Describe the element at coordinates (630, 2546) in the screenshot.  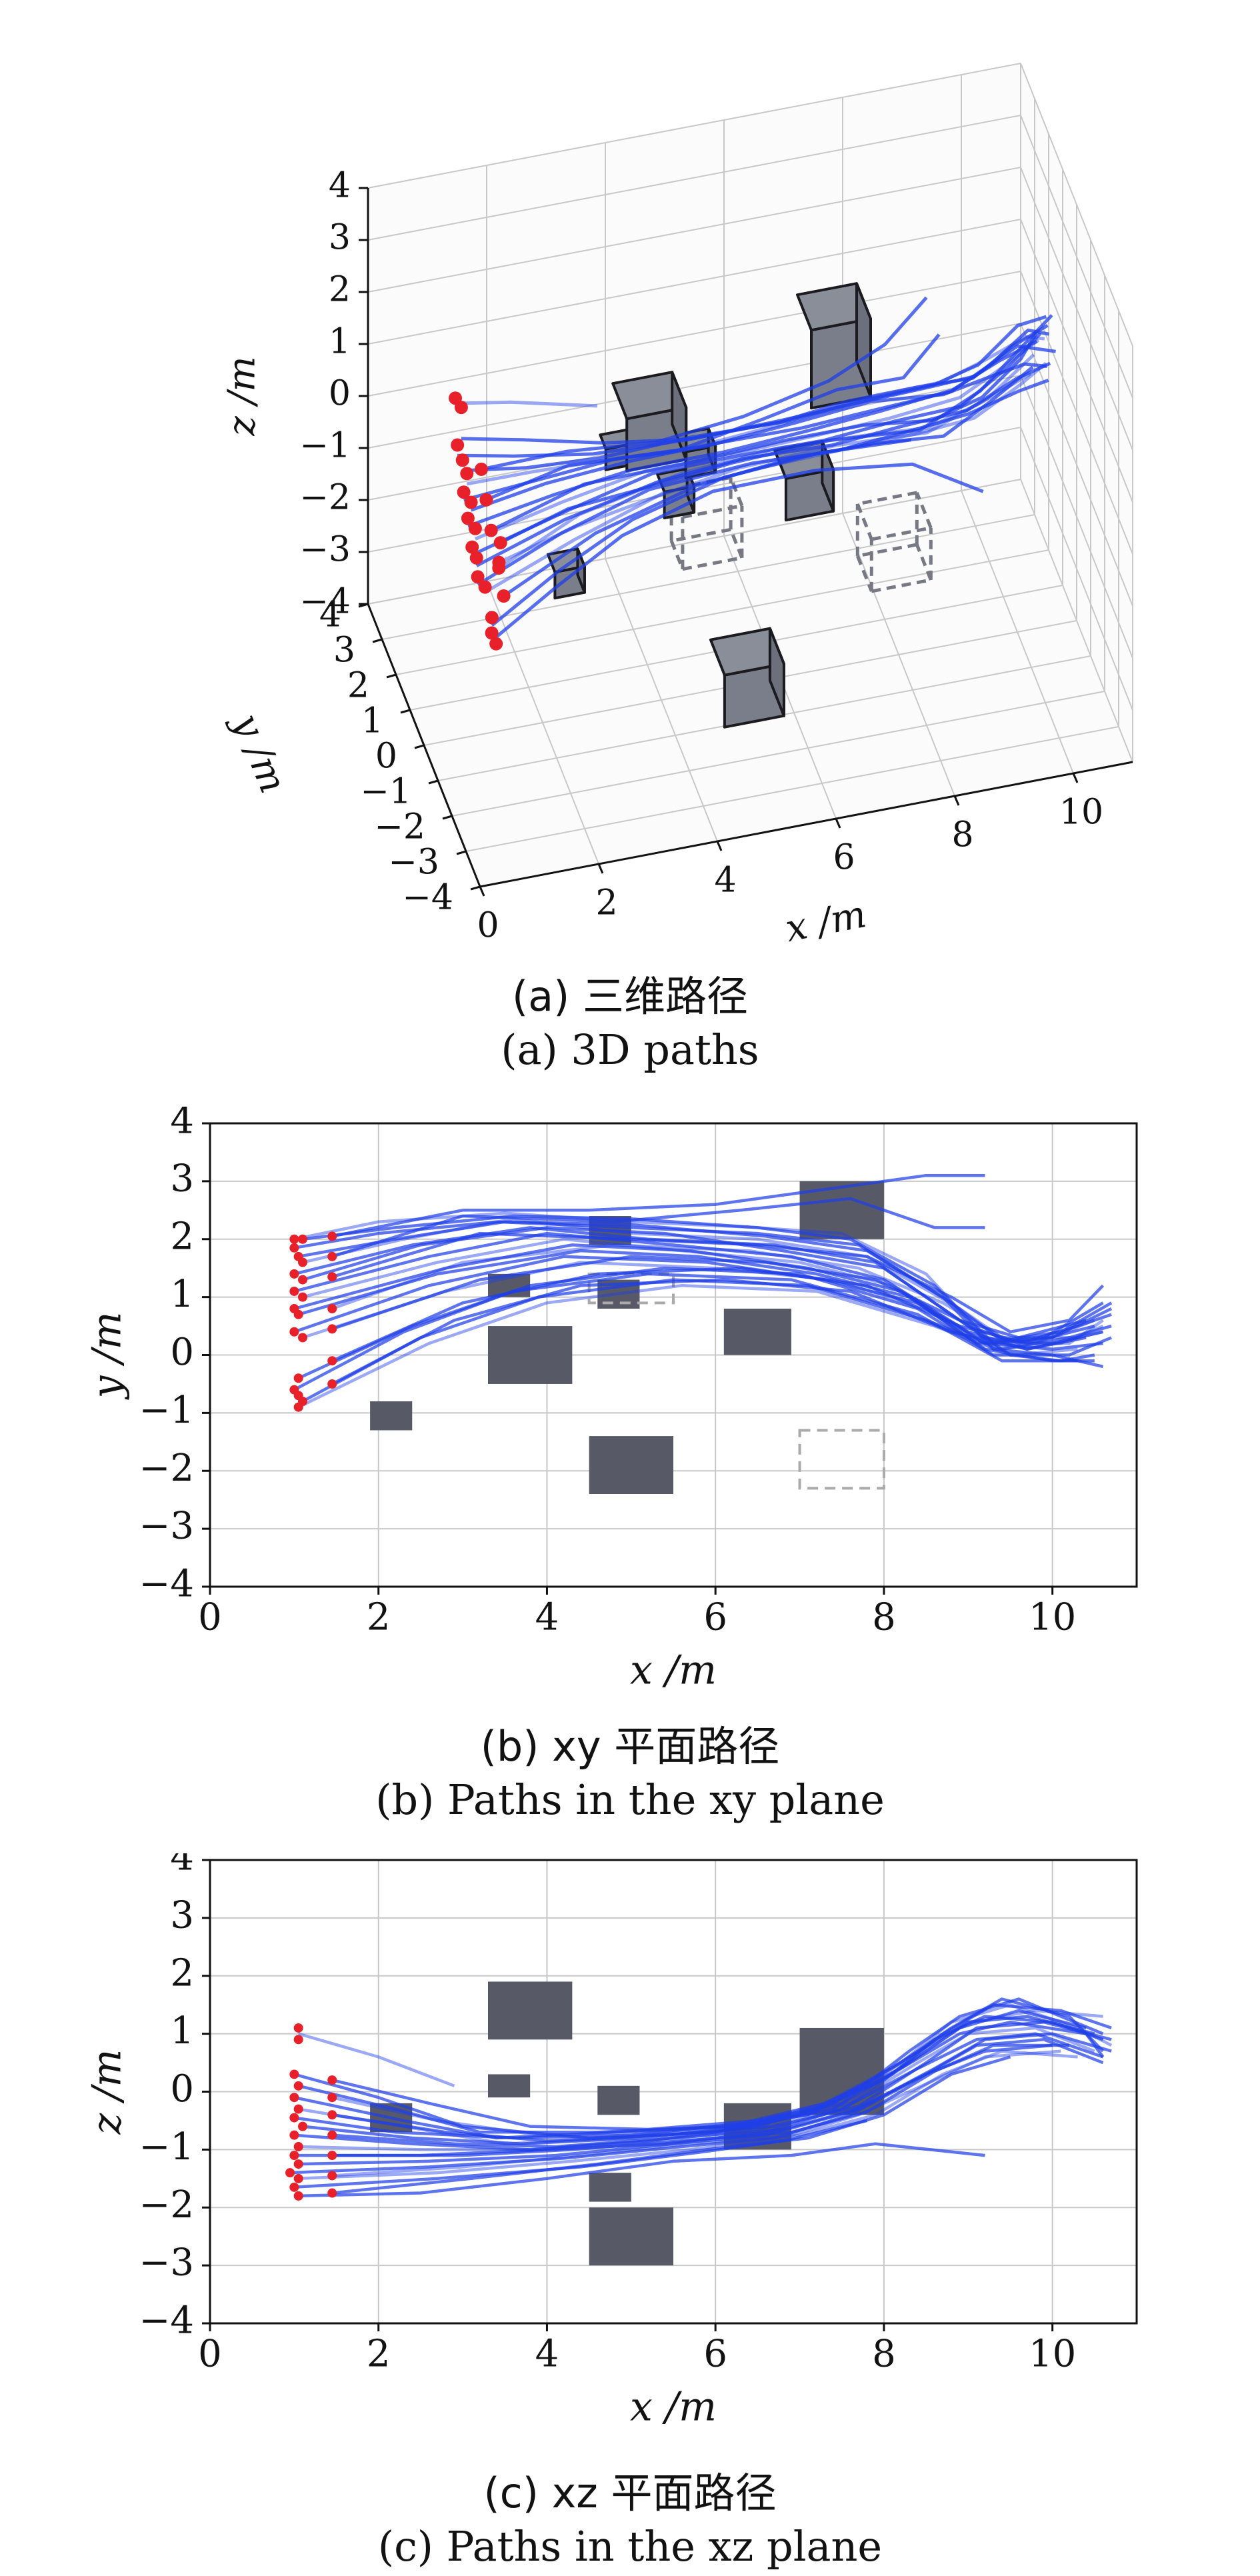
I see `caption-c-en: (c) Paths in the xz plane` at that location.